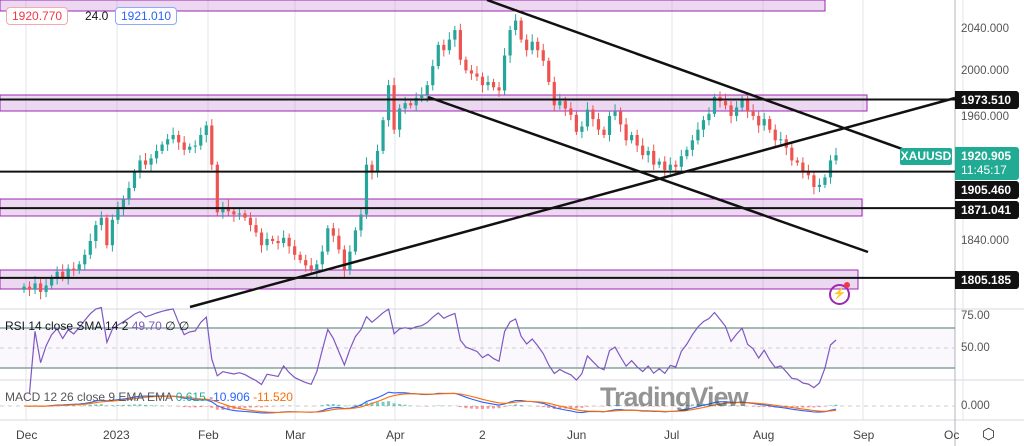  I want to click on level-tag: 1871.041, so click(987, 210).